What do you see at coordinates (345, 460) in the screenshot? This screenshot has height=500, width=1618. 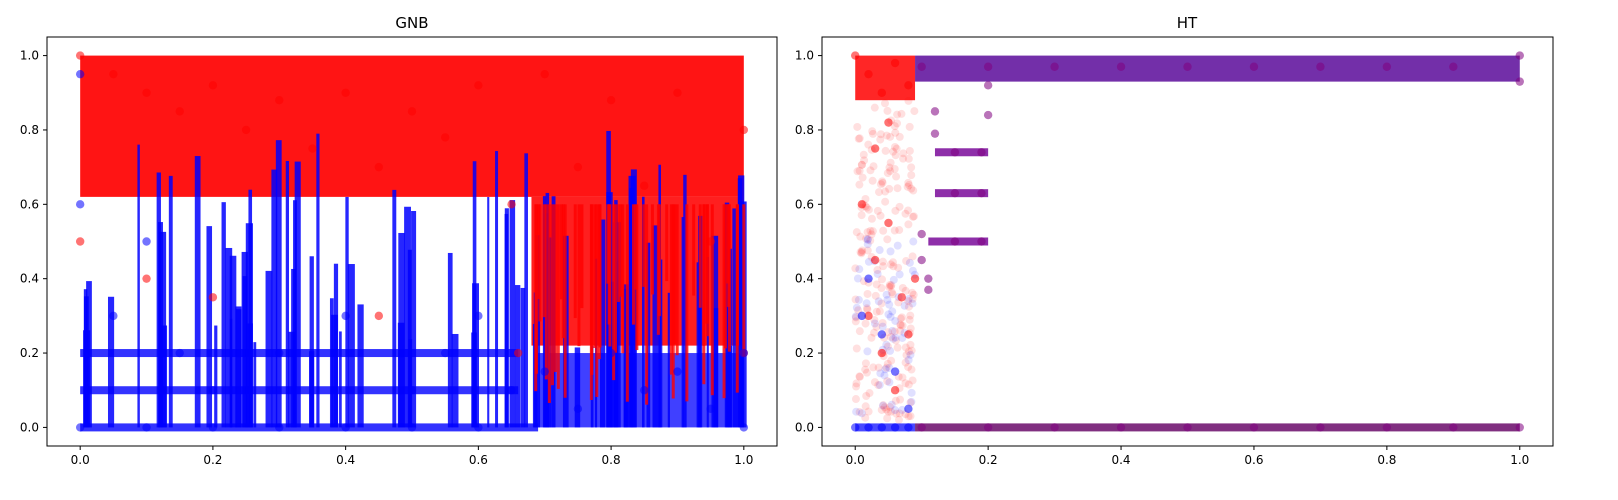 I see `gnb-x-tick-label: 0.4` at bounding box center [345, 460].